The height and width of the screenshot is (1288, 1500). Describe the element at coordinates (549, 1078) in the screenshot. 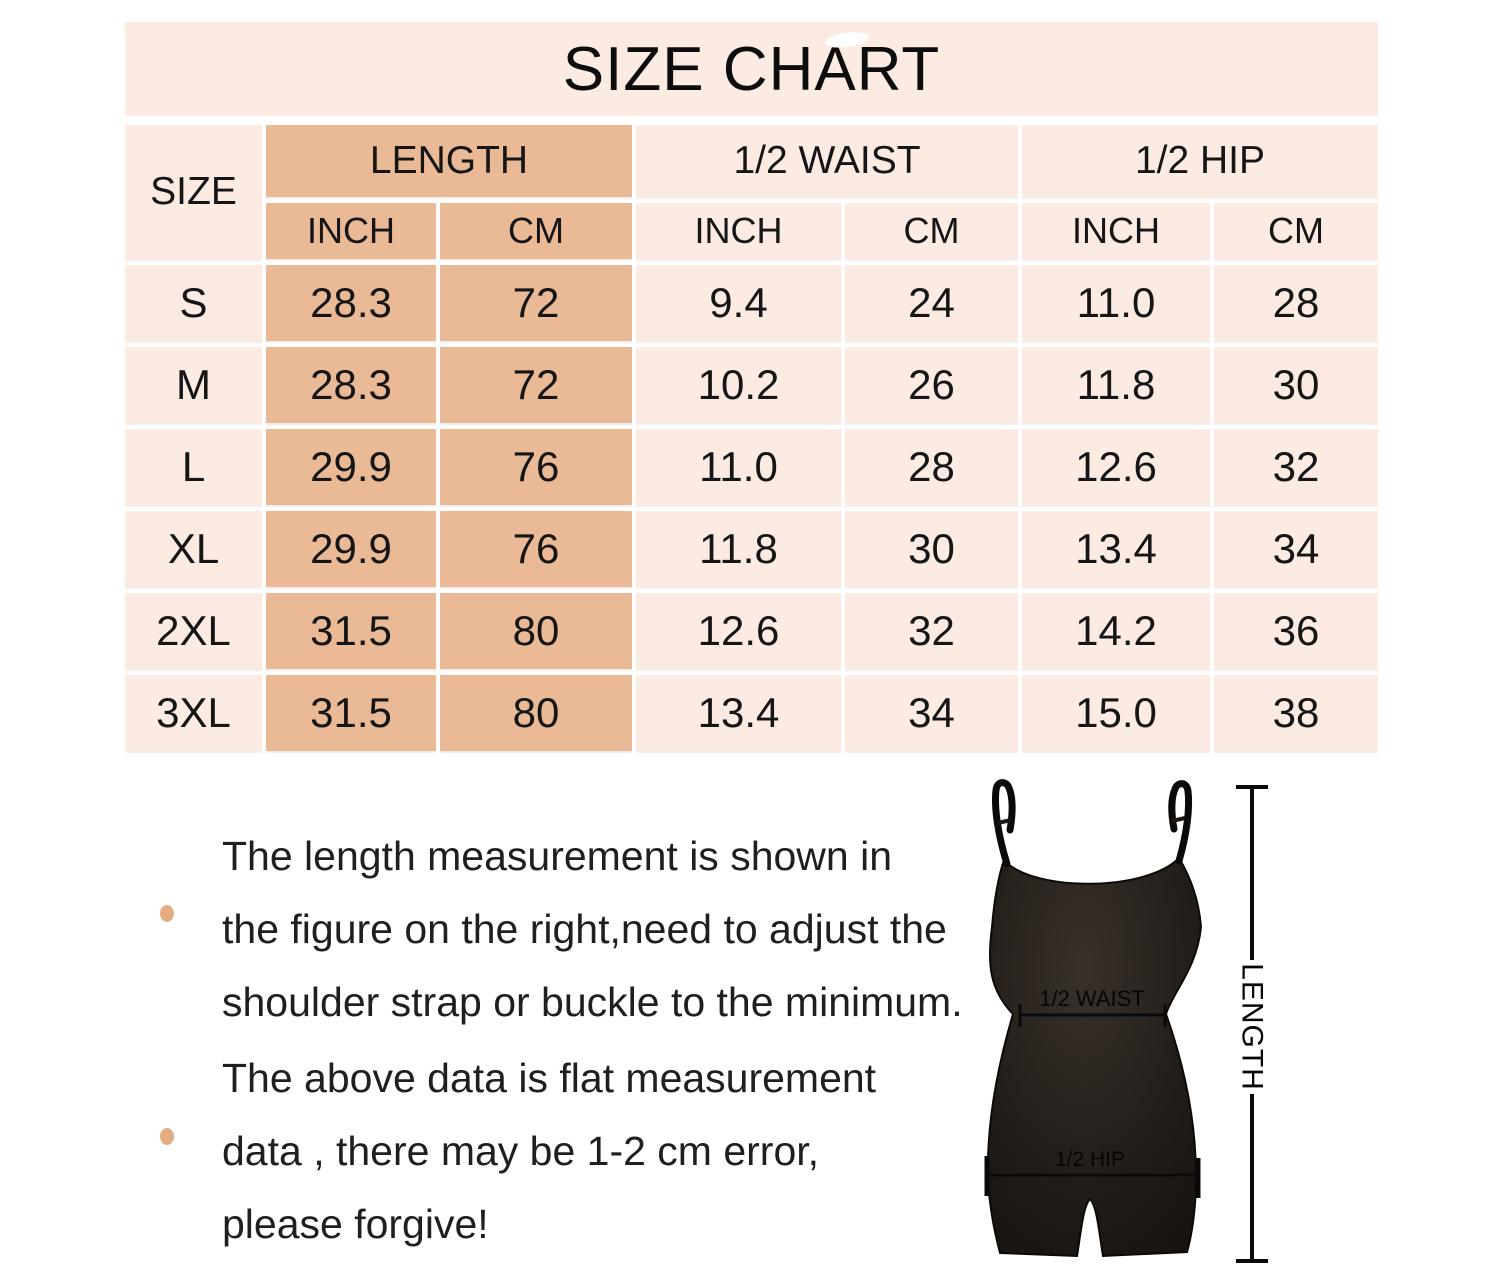

I see `note-line: The above data is flat measurement` at that location.